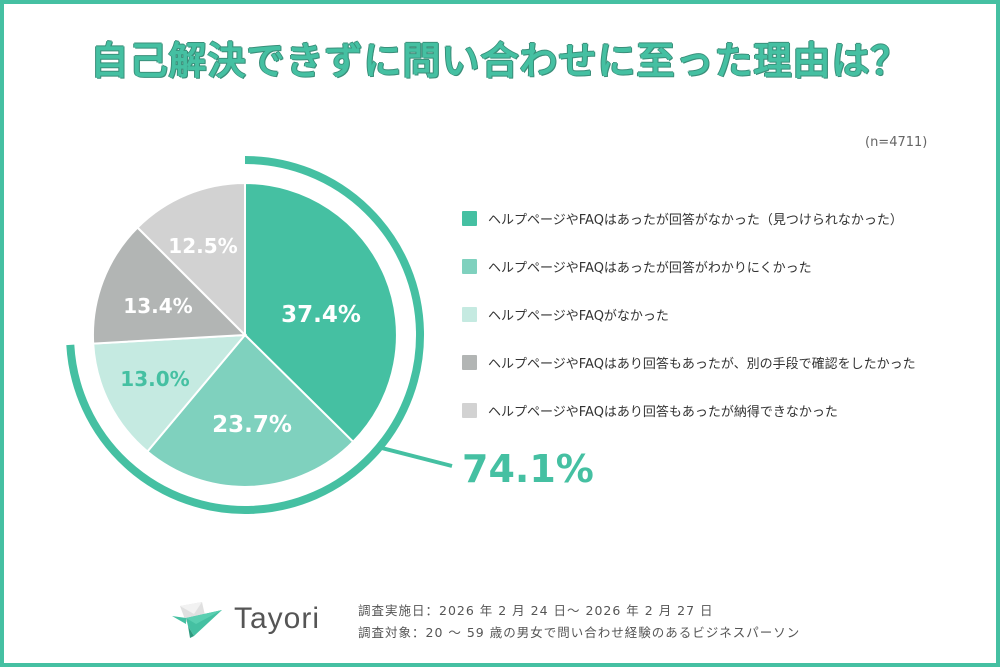 This screenshot has width=1000, height=667. Describe the element at coordinates (689, 314) in the screenshot. I see `legend-item: ヘルプページやFAQがなかった` at that location.